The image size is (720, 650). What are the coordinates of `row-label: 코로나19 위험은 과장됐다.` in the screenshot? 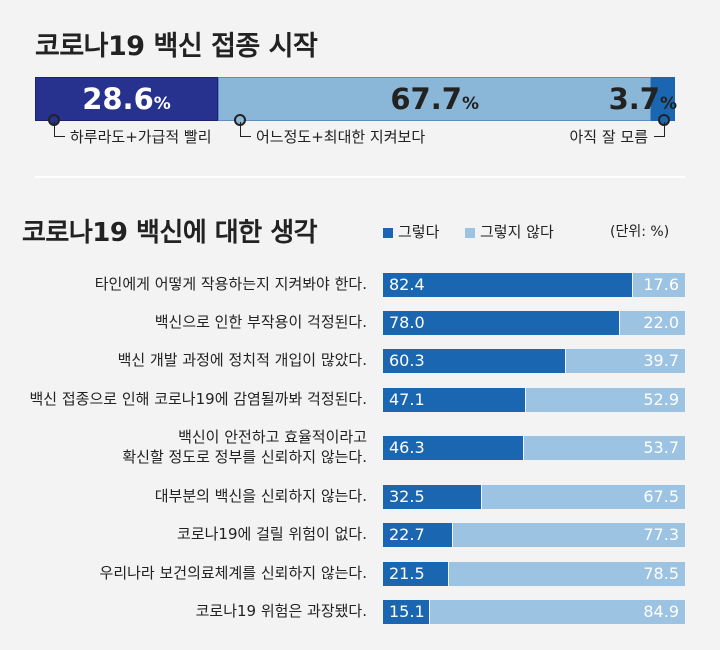 It's located at (281, 611).